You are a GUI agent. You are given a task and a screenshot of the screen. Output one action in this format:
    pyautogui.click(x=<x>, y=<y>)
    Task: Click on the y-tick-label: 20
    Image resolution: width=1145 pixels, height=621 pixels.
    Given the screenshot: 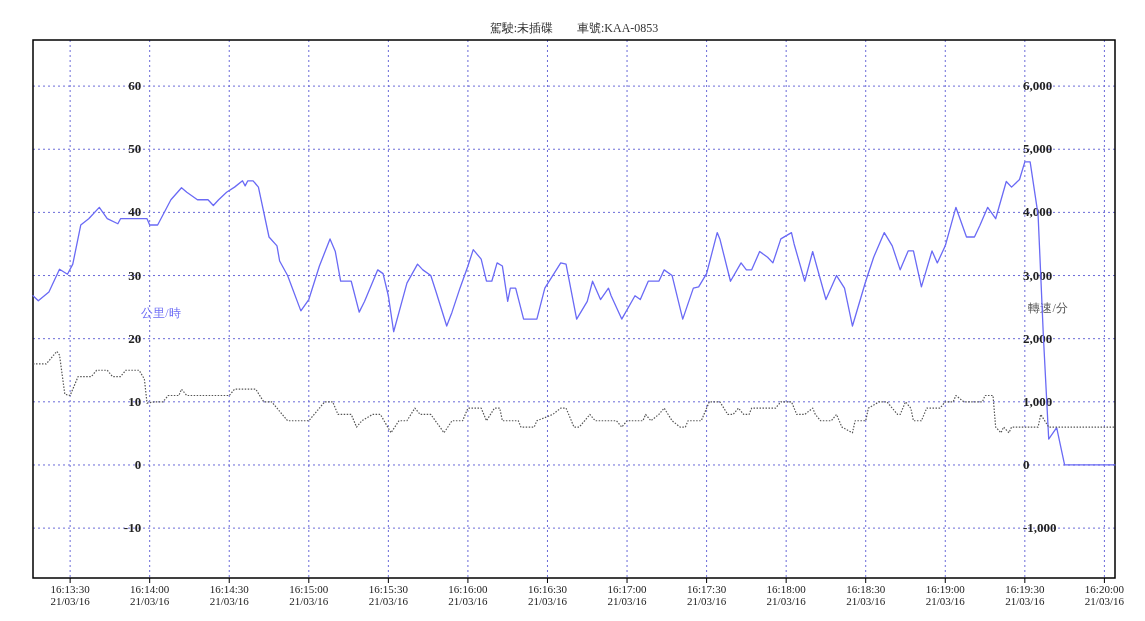 What is the action you would take?
    pyautogui.click(x=135, y=338)
    